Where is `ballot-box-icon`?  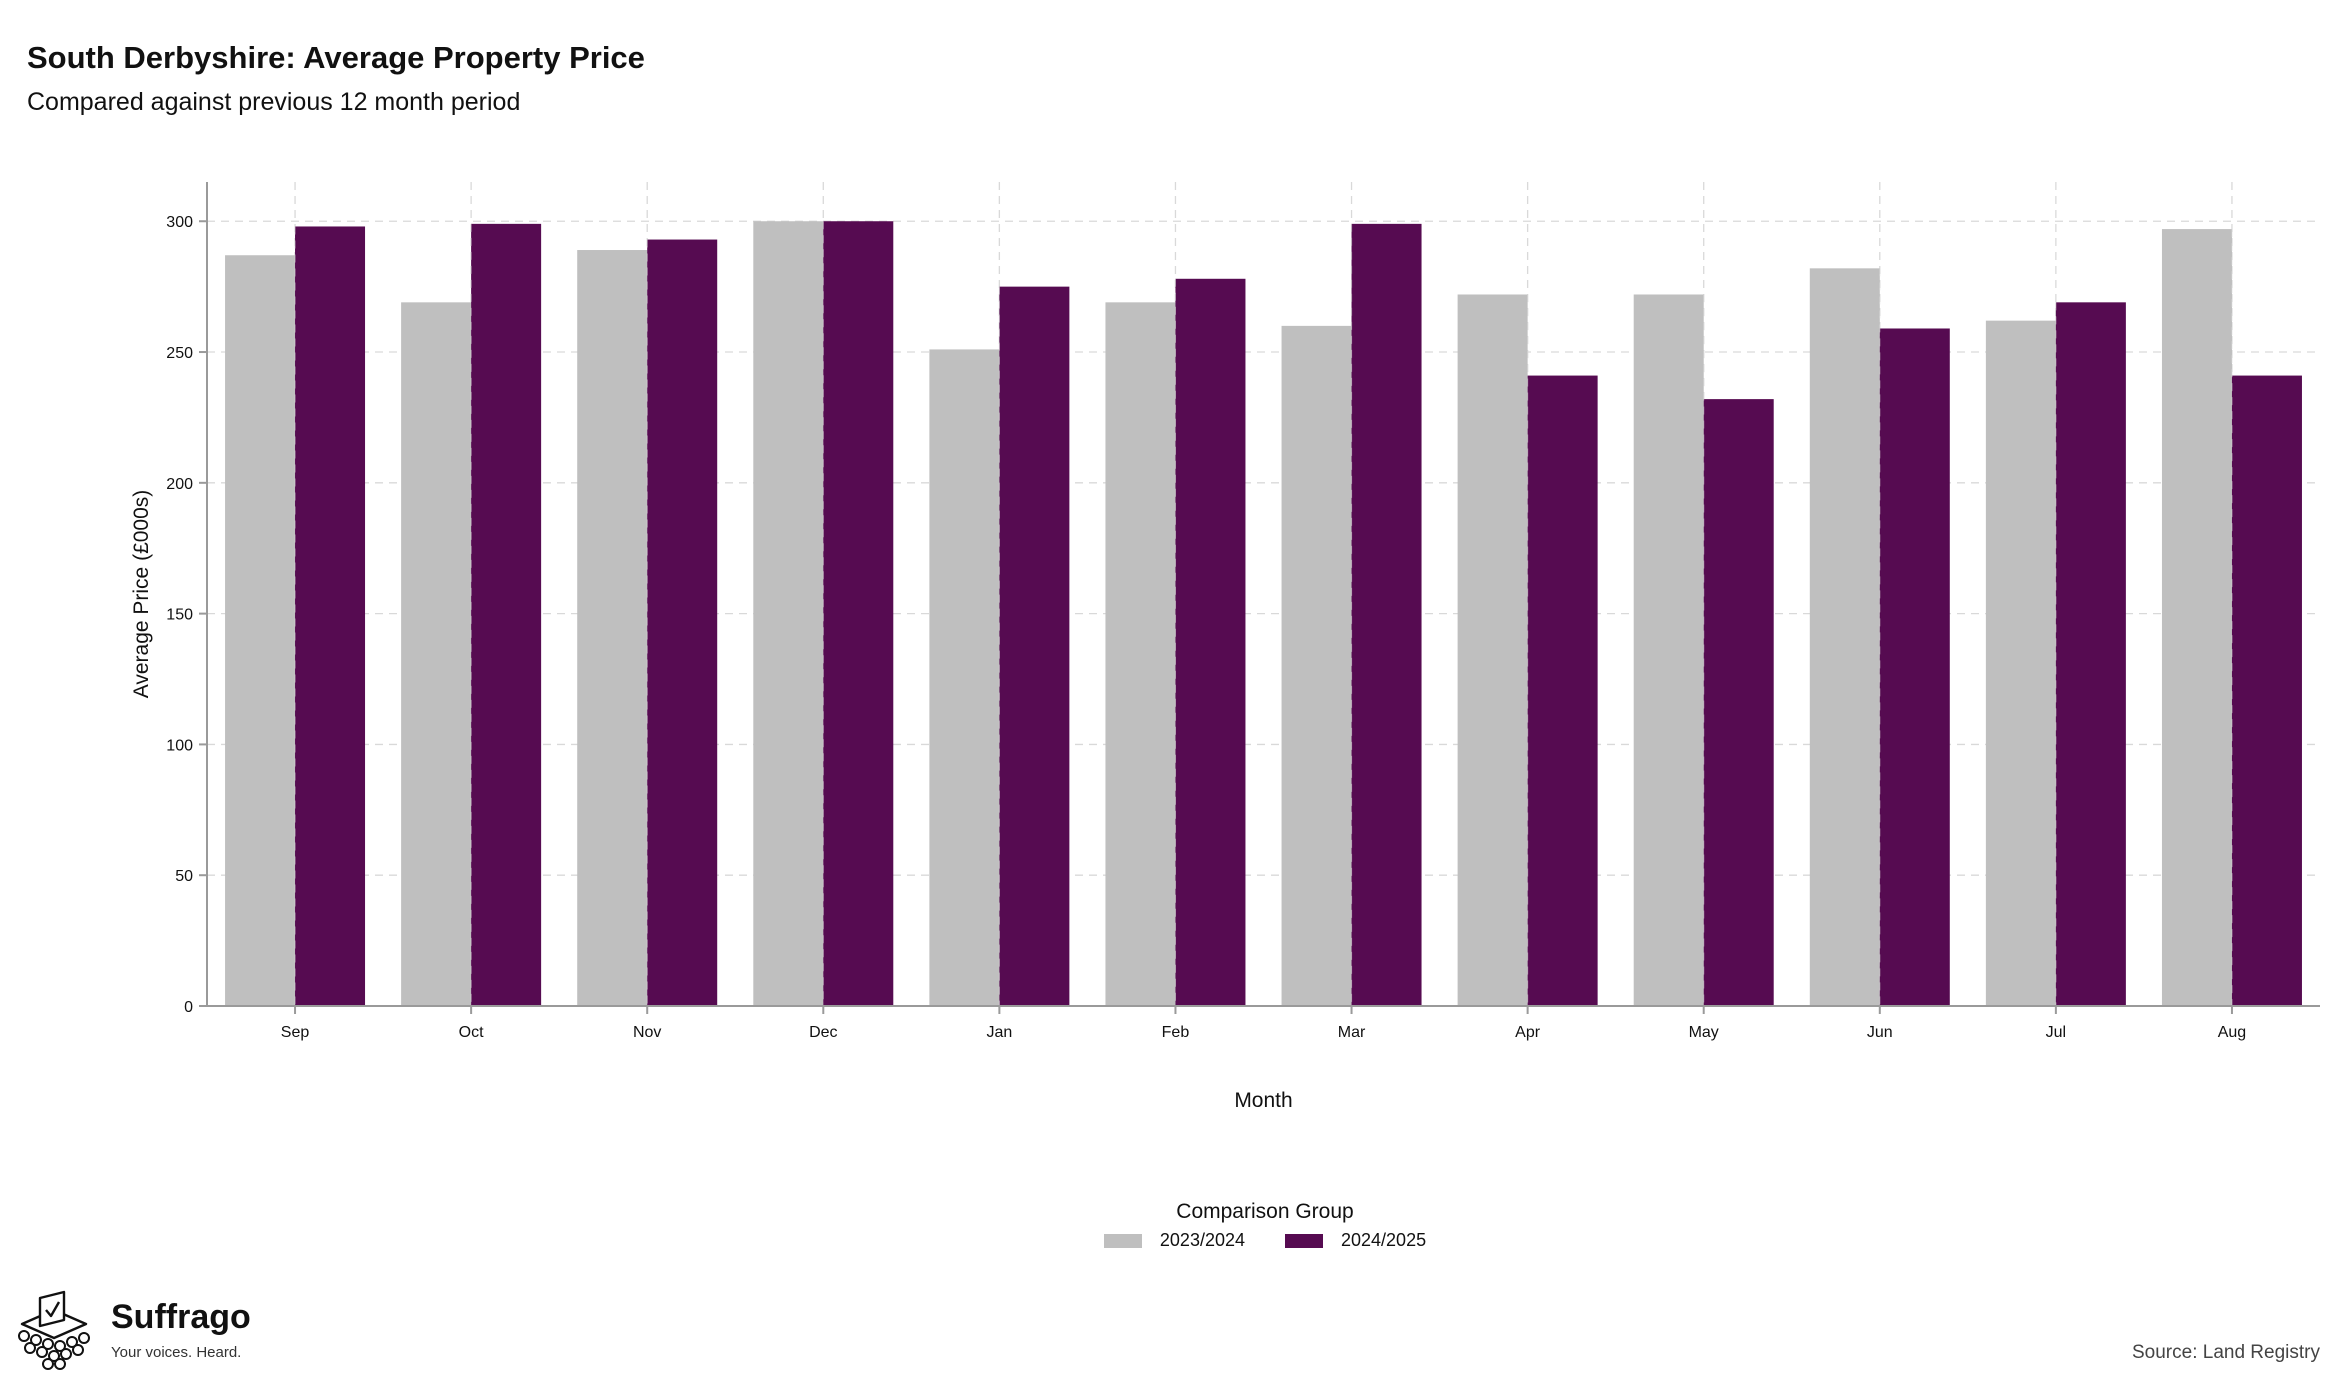 ballot-box-icon is located at coordinates (54, 1330).